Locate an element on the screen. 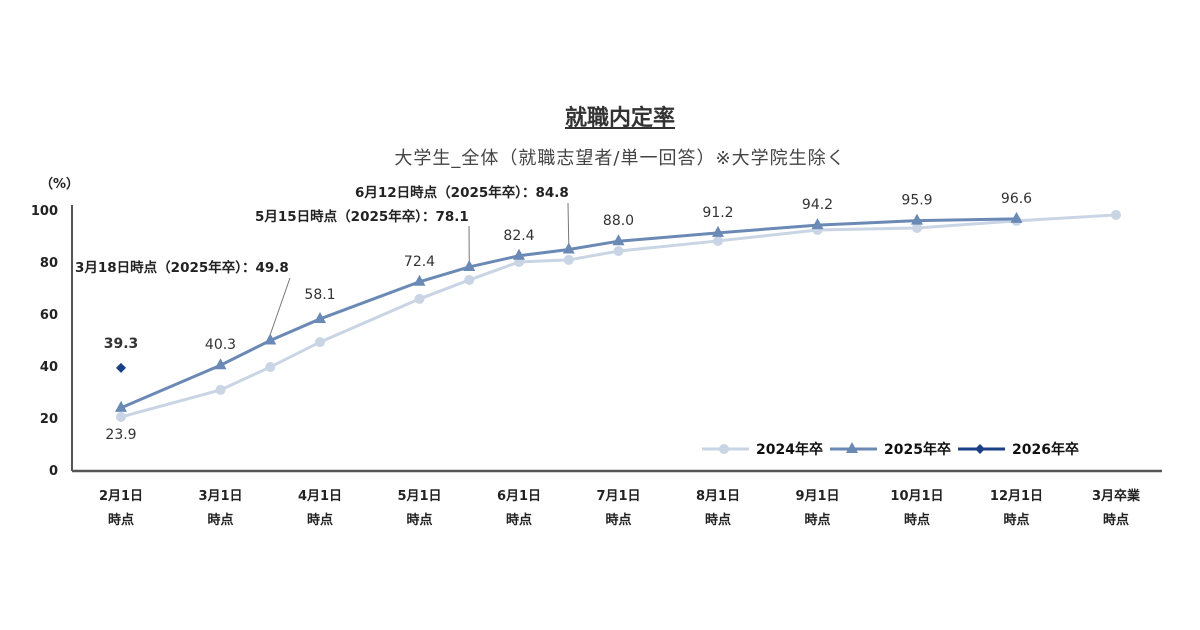  y-tick-label: 40 is located at coordinates (49, 367).